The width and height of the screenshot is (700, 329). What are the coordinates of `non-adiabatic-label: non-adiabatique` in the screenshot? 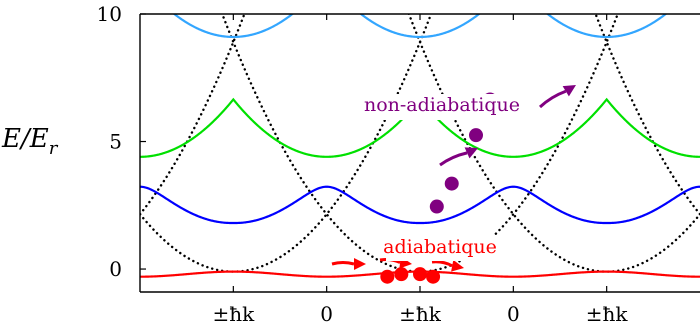 It's located at (442, 105).